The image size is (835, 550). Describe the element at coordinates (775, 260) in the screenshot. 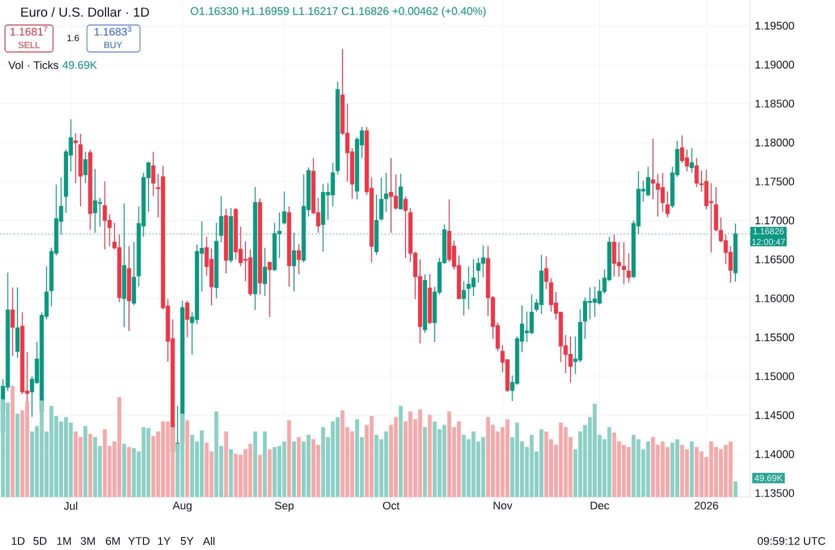

I see `y-tick-label: 1.16500` at that location.